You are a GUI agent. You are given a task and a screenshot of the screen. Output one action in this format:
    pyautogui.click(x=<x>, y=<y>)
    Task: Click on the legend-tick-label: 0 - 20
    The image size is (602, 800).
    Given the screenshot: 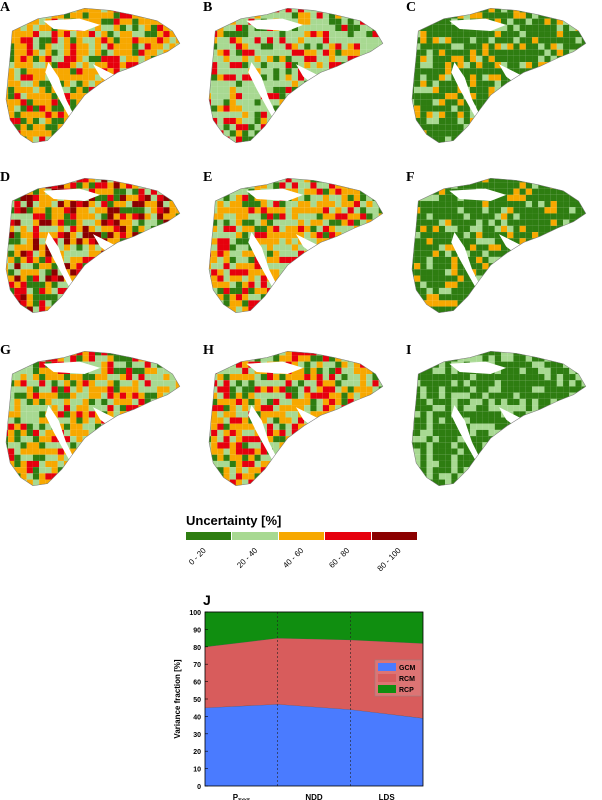 What is the action you would take?
    pyautogui.click(x=198, y=556)
    